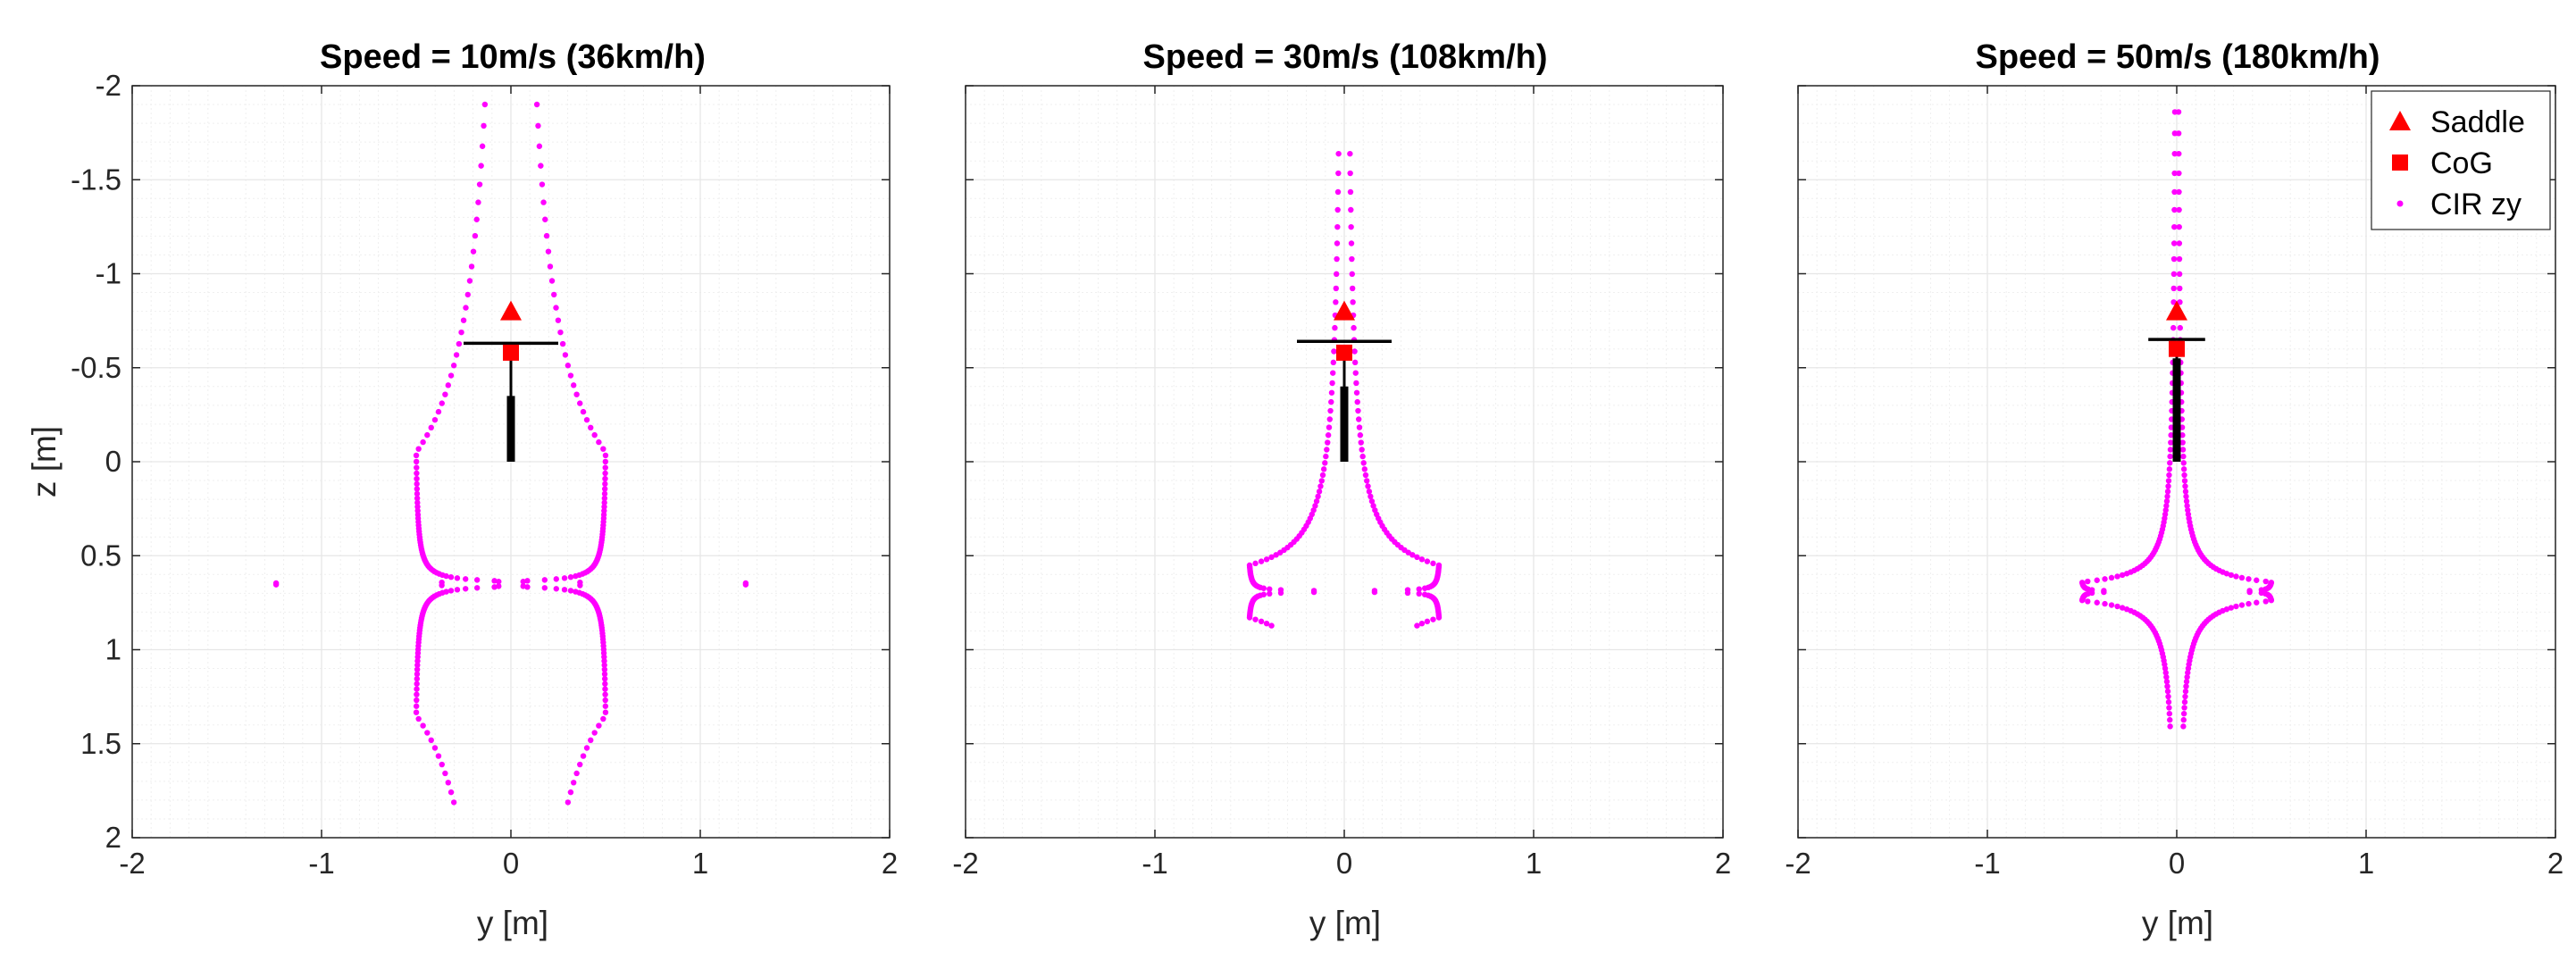  Describe the element at coordinates (2400, 162) in the screenshot. I see `legend-cog-icon` at that location.